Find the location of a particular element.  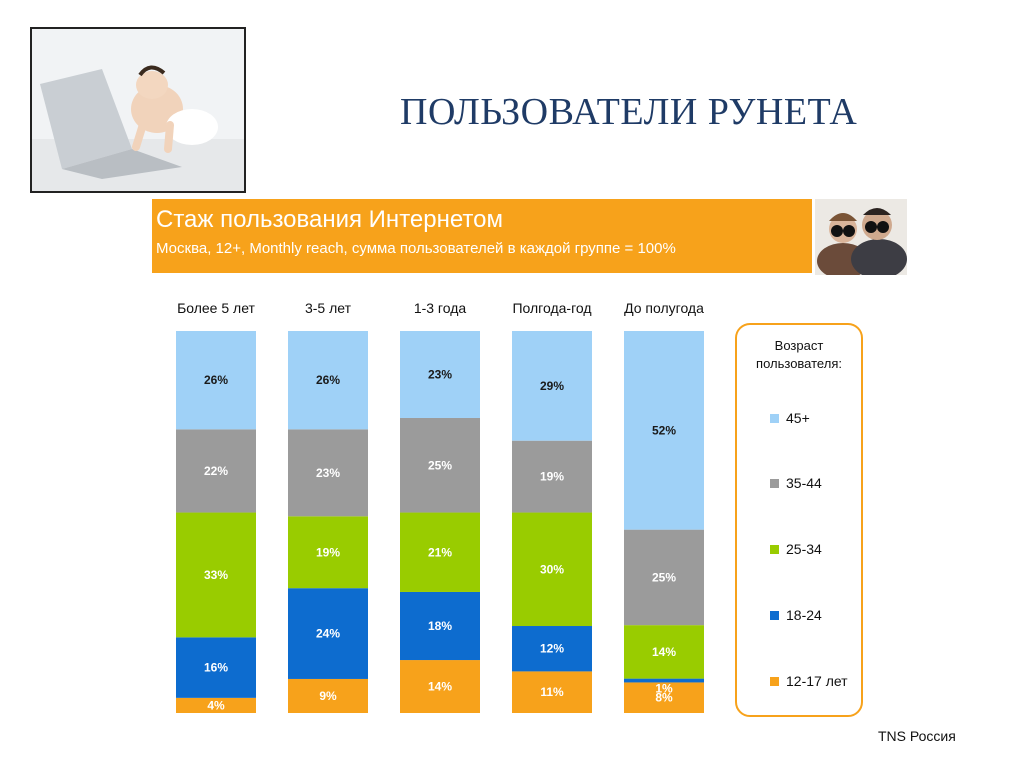

data-label: 8% is located at coordinates (664, 698).